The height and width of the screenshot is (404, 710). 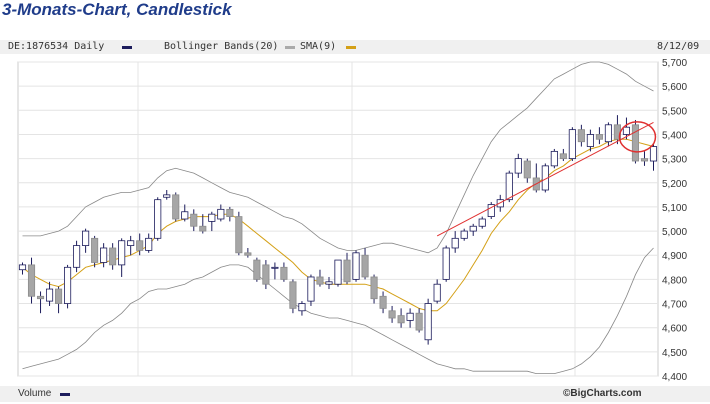 What do you see at coordinates (127, 47) in the screenshot?
I see `legend-daily-swatch` at bounding box center [127, 47].